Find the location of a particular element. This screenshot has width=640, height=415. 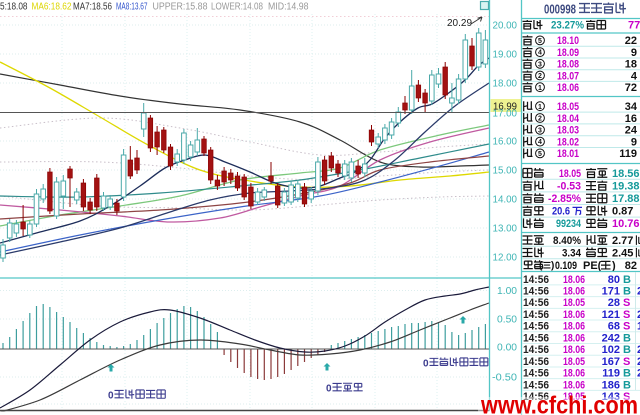

svg-text: 13.00 is located at coordinates (505, 229).